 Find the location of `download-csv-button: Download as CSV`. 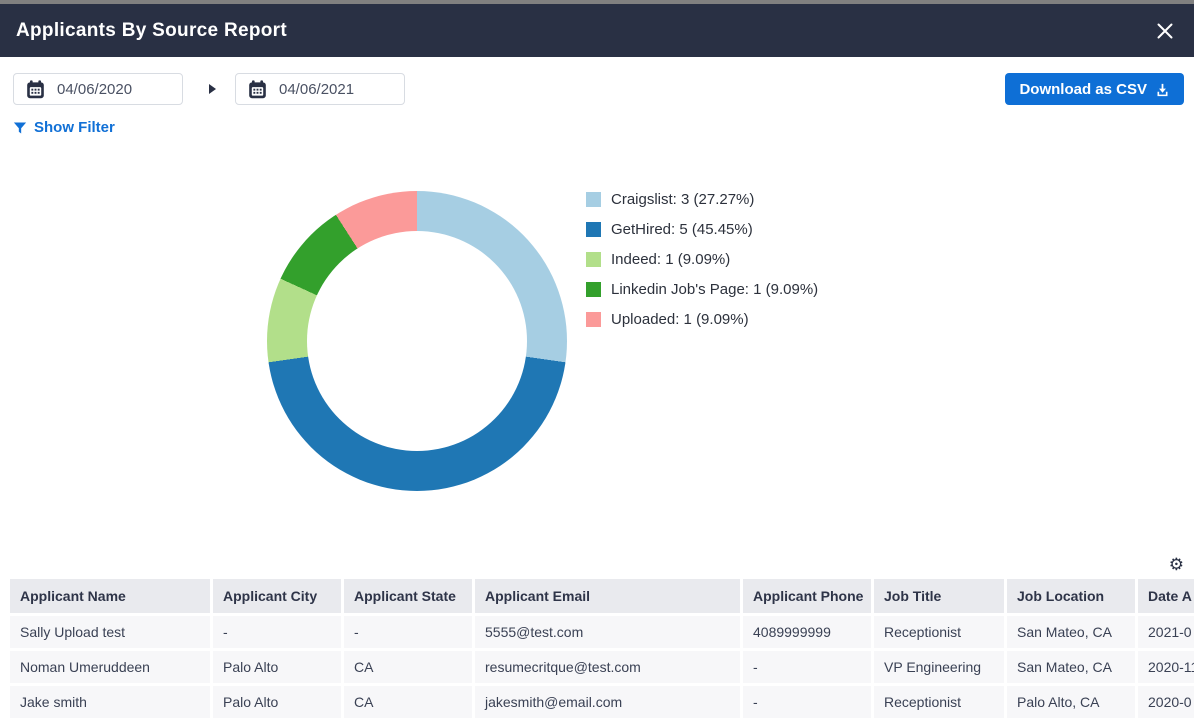

download-csv-button: Download as CSV is located at coordinates (1094, 89).